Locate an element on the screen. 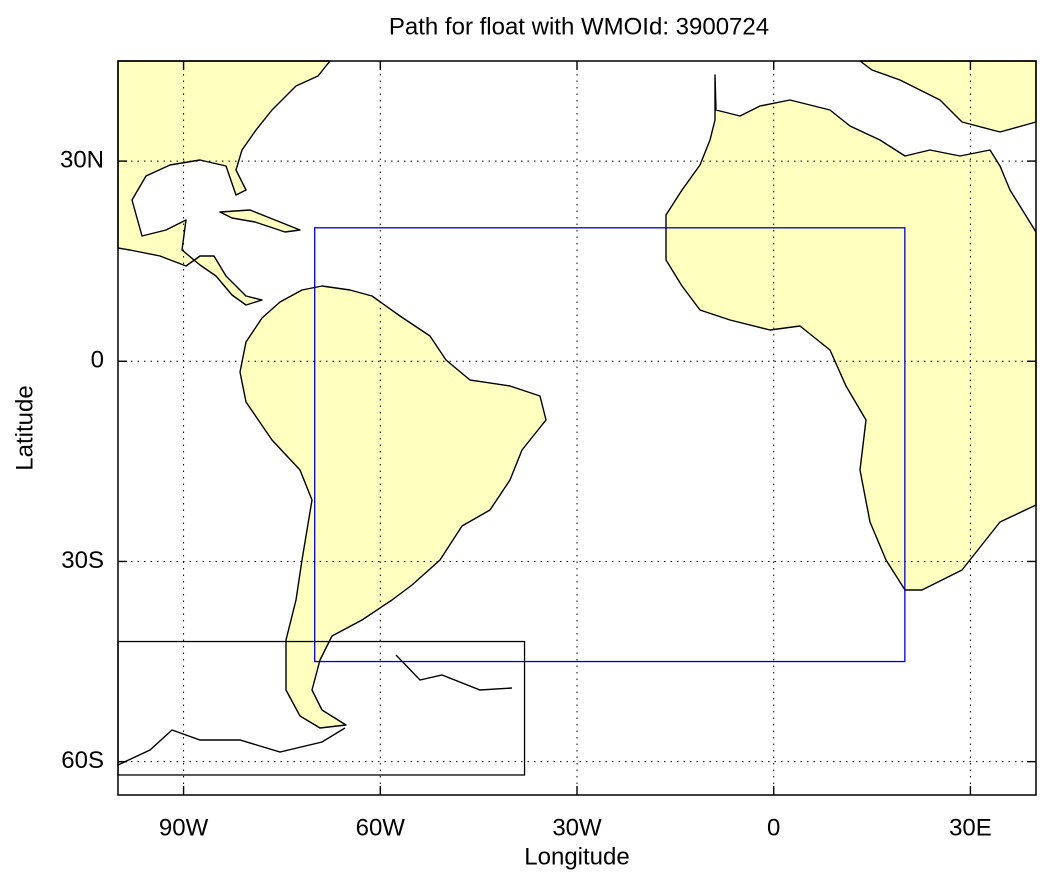  x-tick-label: 30E is located at coordinates (970, 827).